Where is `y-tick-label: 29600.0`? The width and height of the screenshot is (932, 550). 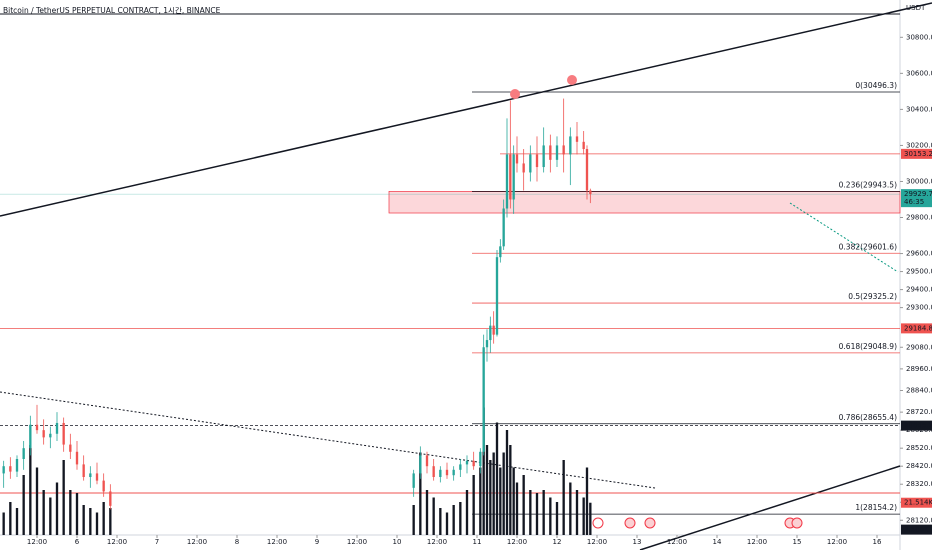 y-tick-label: 29600.0 is located at coordinates (919, 254).